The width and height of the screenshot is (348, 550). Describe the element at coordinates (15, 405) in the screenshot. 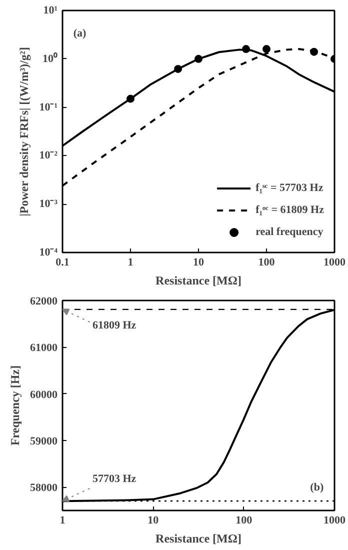

I see `y-axis-title: Frequency [Hz]` at that location.